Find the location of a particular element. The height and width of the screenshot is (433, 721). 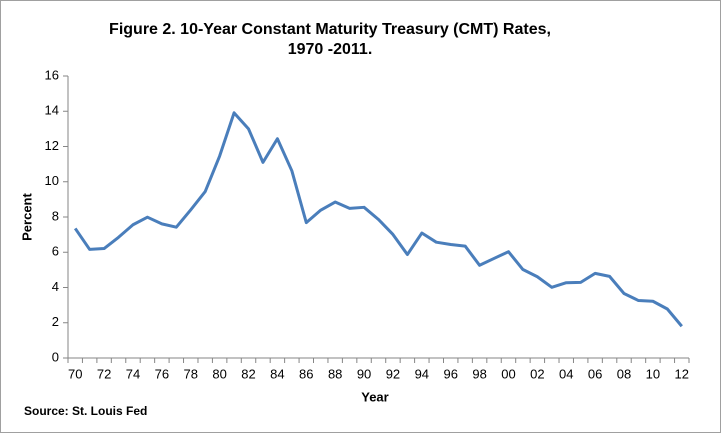

x-tick-label: 00 is located at coordinates (508, 373).